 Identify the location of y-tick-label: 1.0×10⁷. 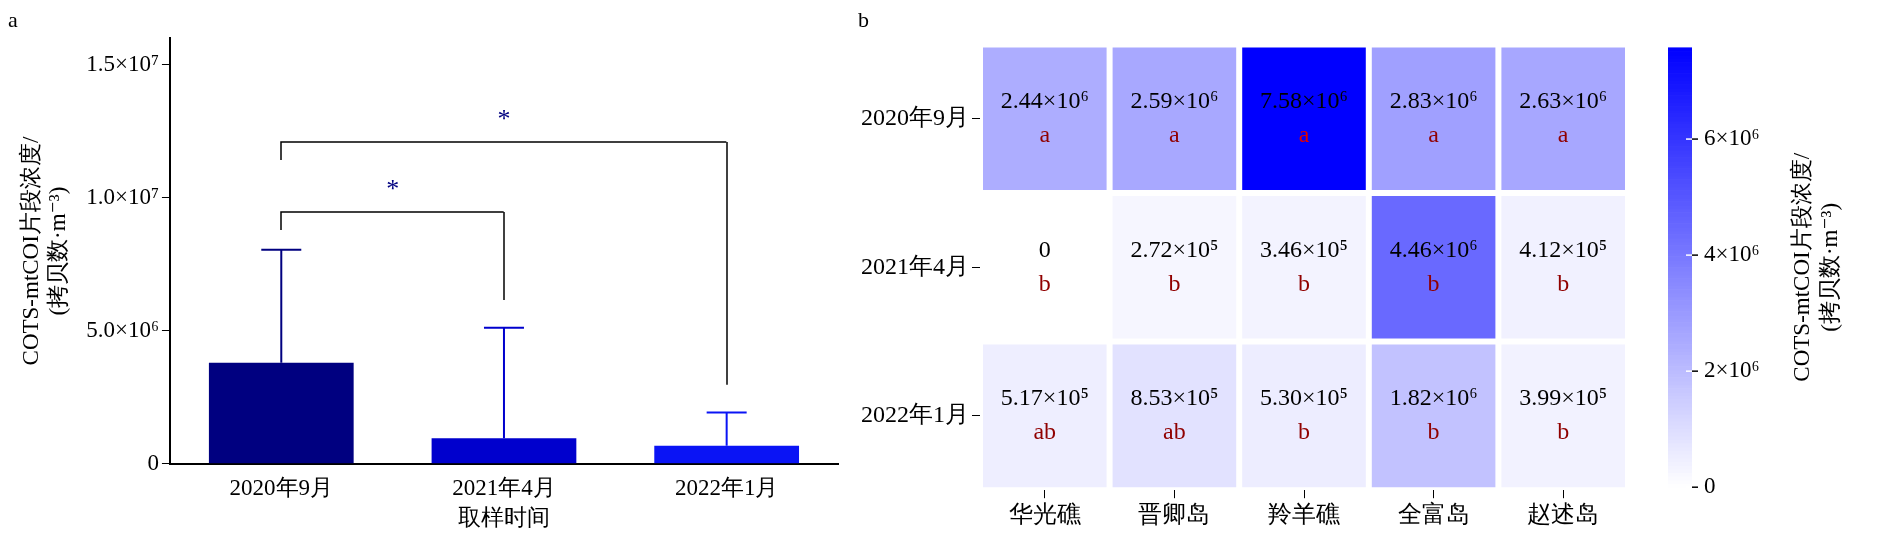
(122, 196).